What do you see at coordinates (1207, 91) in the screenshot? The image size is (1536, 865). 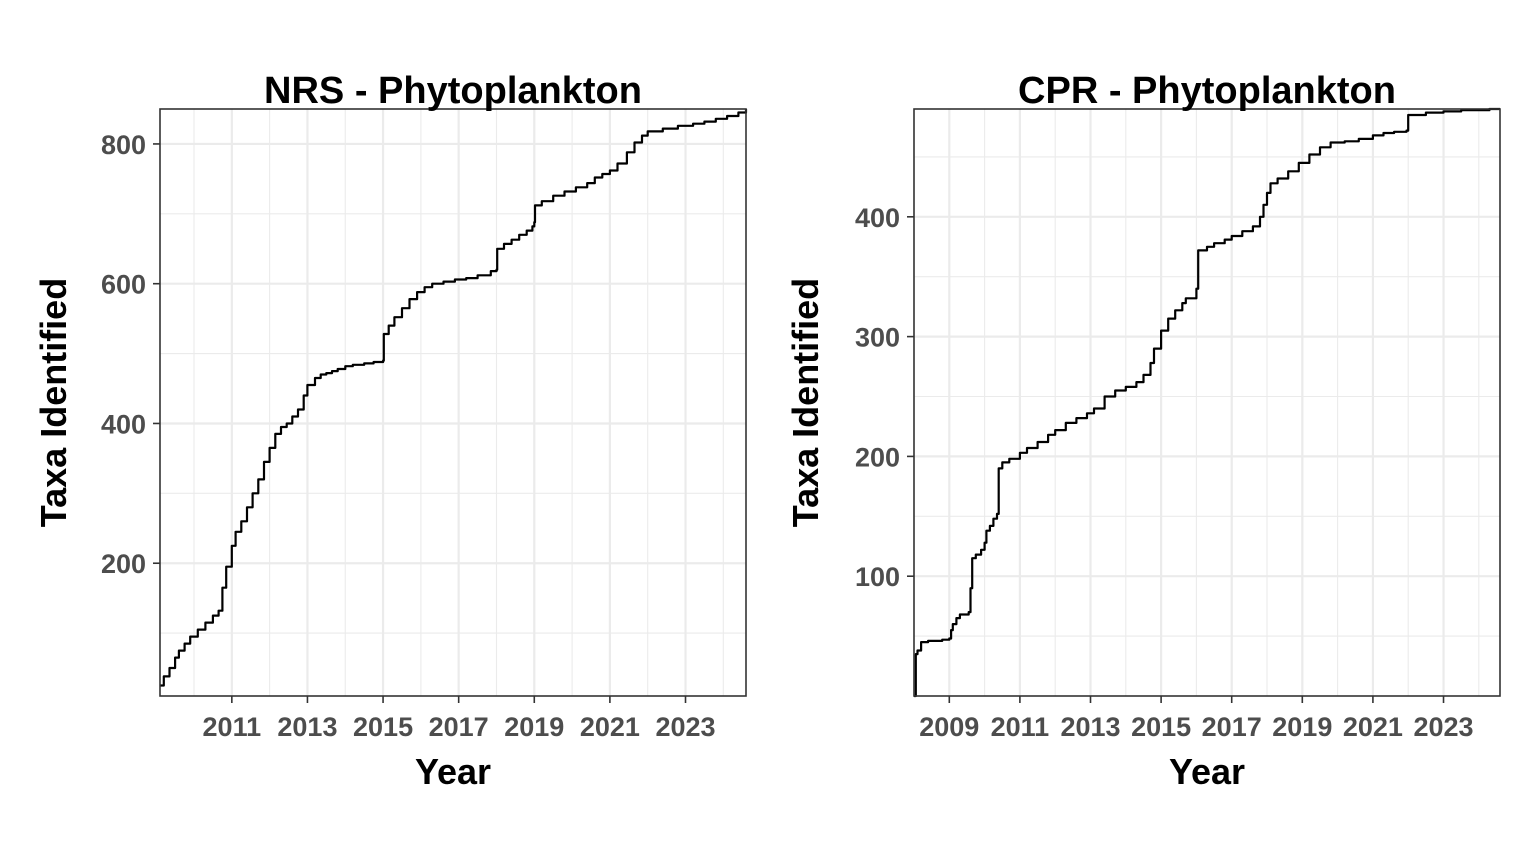 I see `chart-title: CPR - Phytoplankton` at bounding box center [1207, 91].